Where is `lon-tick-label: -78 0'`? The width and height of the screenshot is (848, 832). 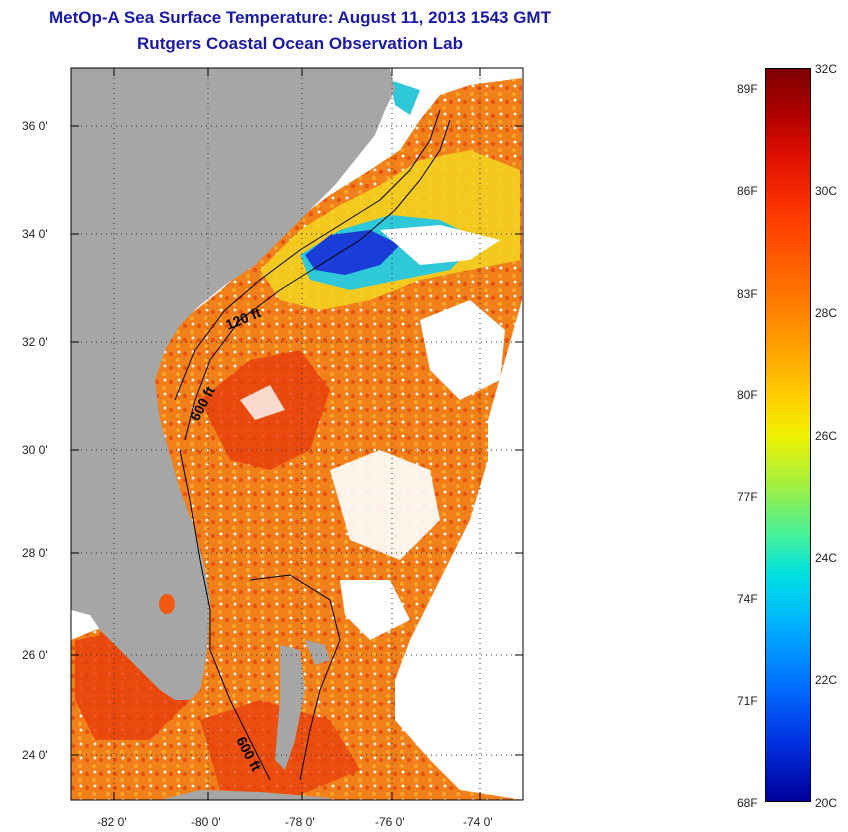
lon-tick-label: -78 0' is located at coordinates (300, 822).